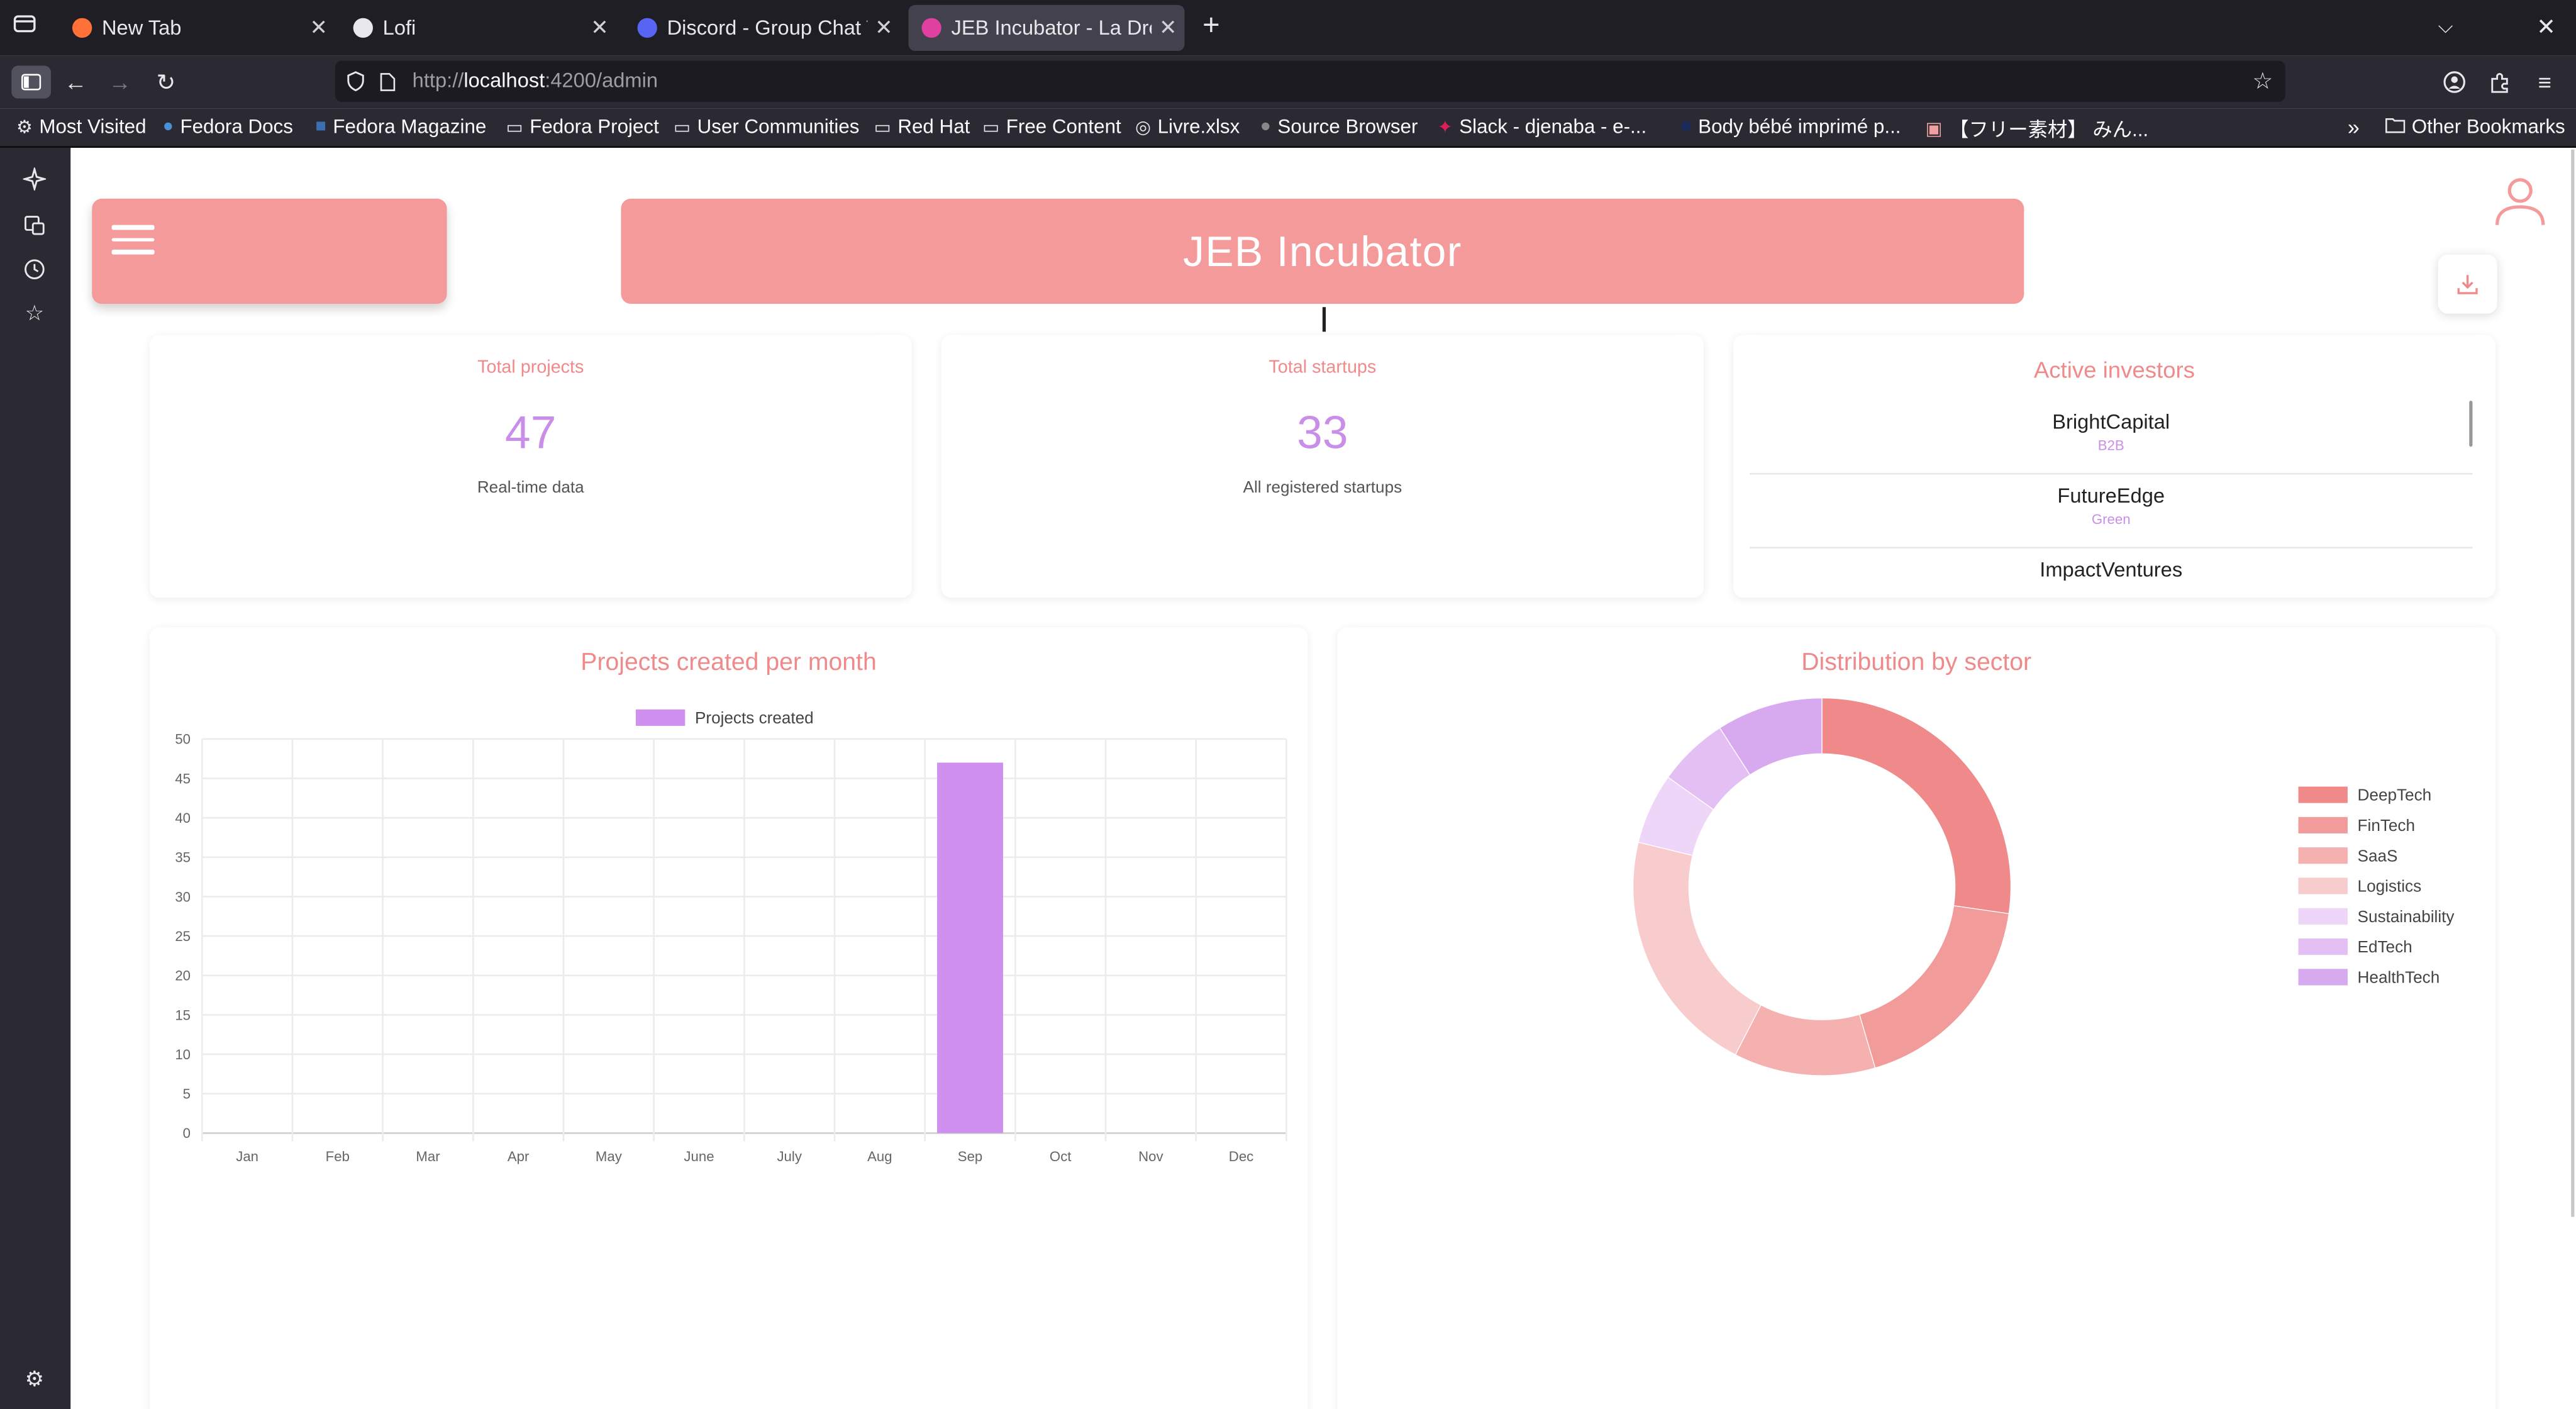 This screenshot has height=1409, width=2576. Describe the element at coordinates (970, 948) in the screenshot. I see `bar` at that location.